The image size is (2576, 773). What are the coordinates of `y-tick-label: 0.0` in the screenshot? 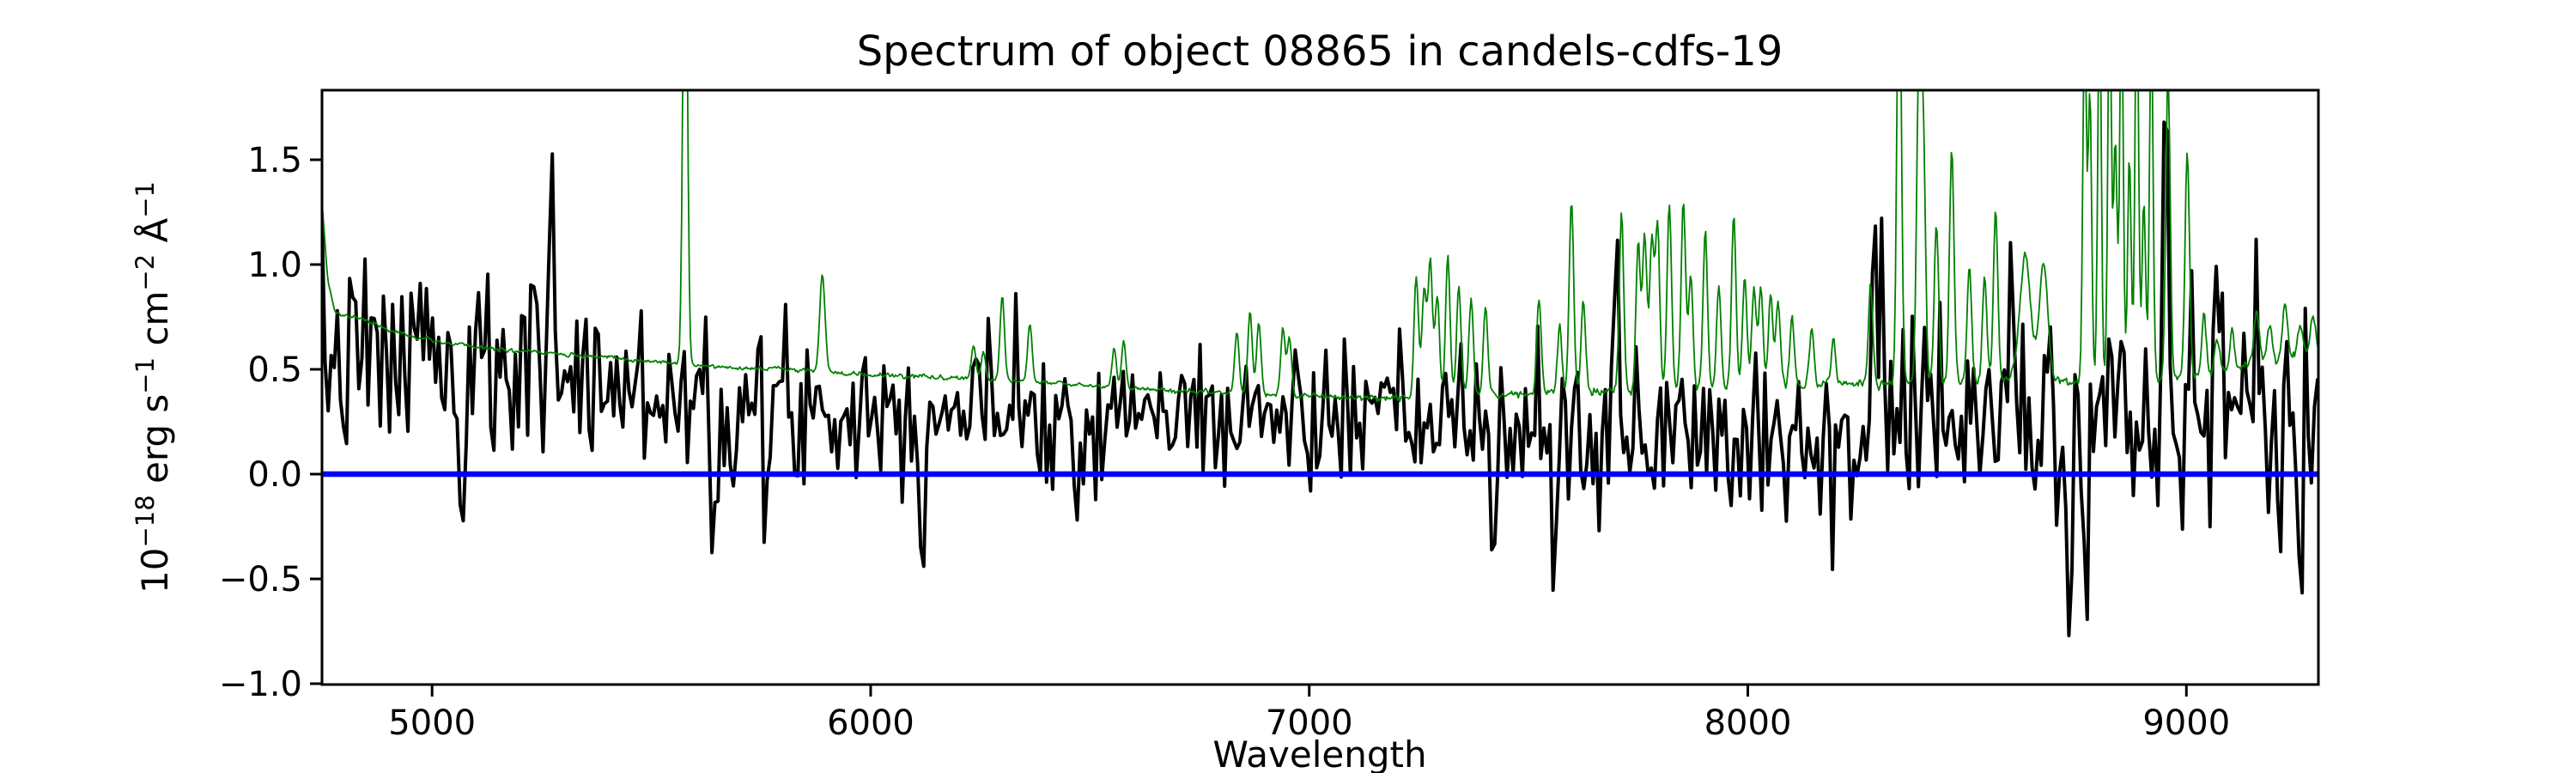 It's located at (274, 475).